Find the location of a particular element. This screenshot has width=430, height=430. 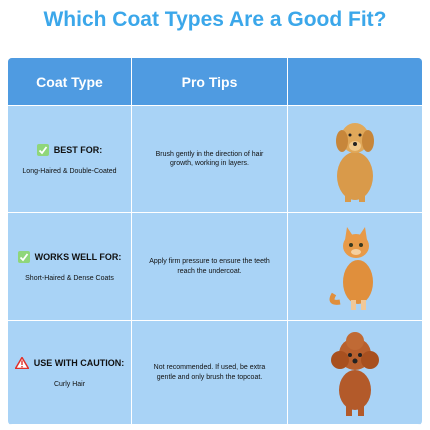

column-header is located at coordinates (355, 82).